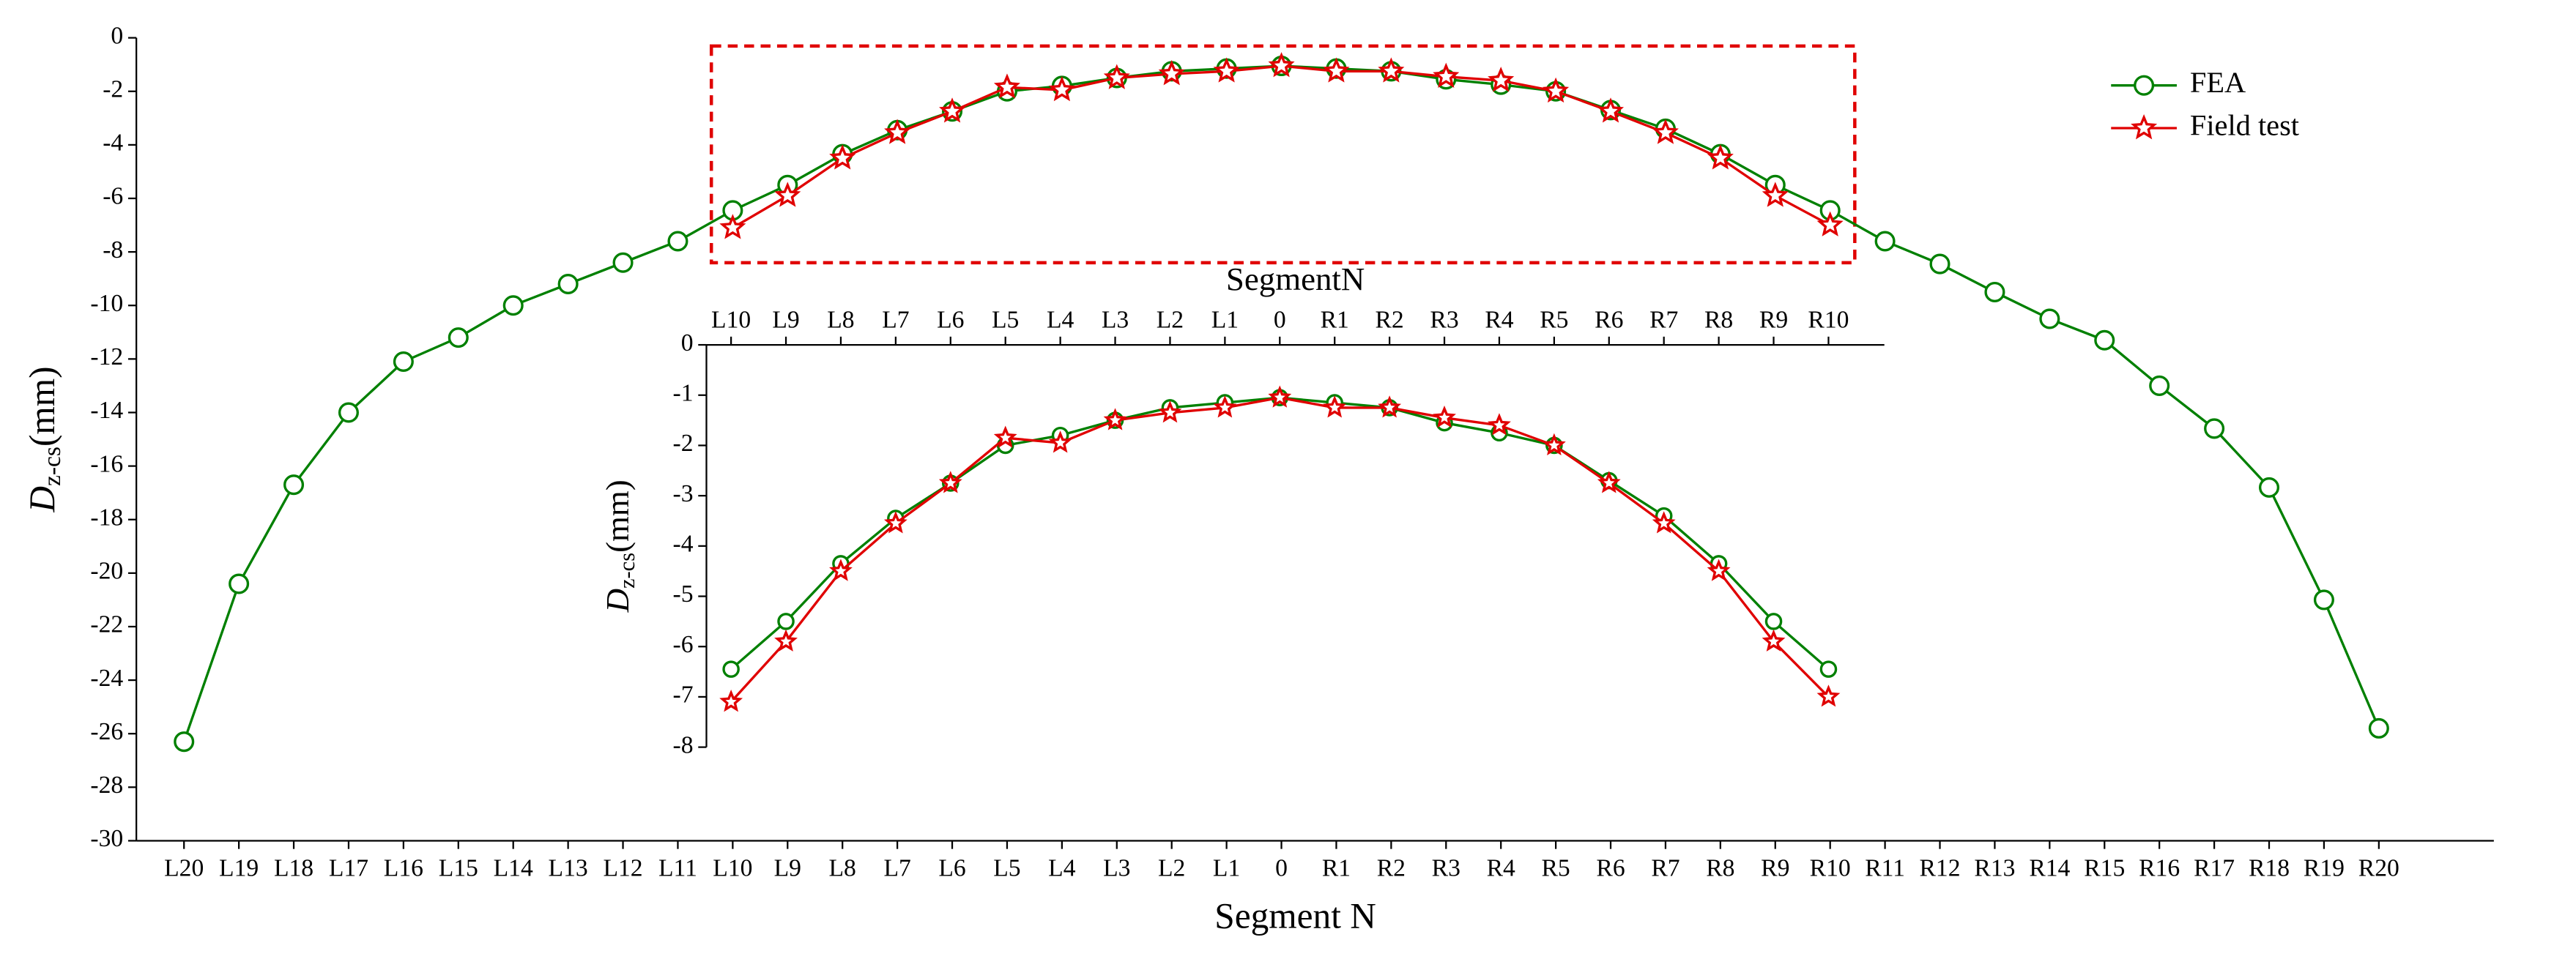  What do you see at coordinates (677, 869) in the screenshot?
I see `x-tick-label: L11` at bounding box center [677, 869].